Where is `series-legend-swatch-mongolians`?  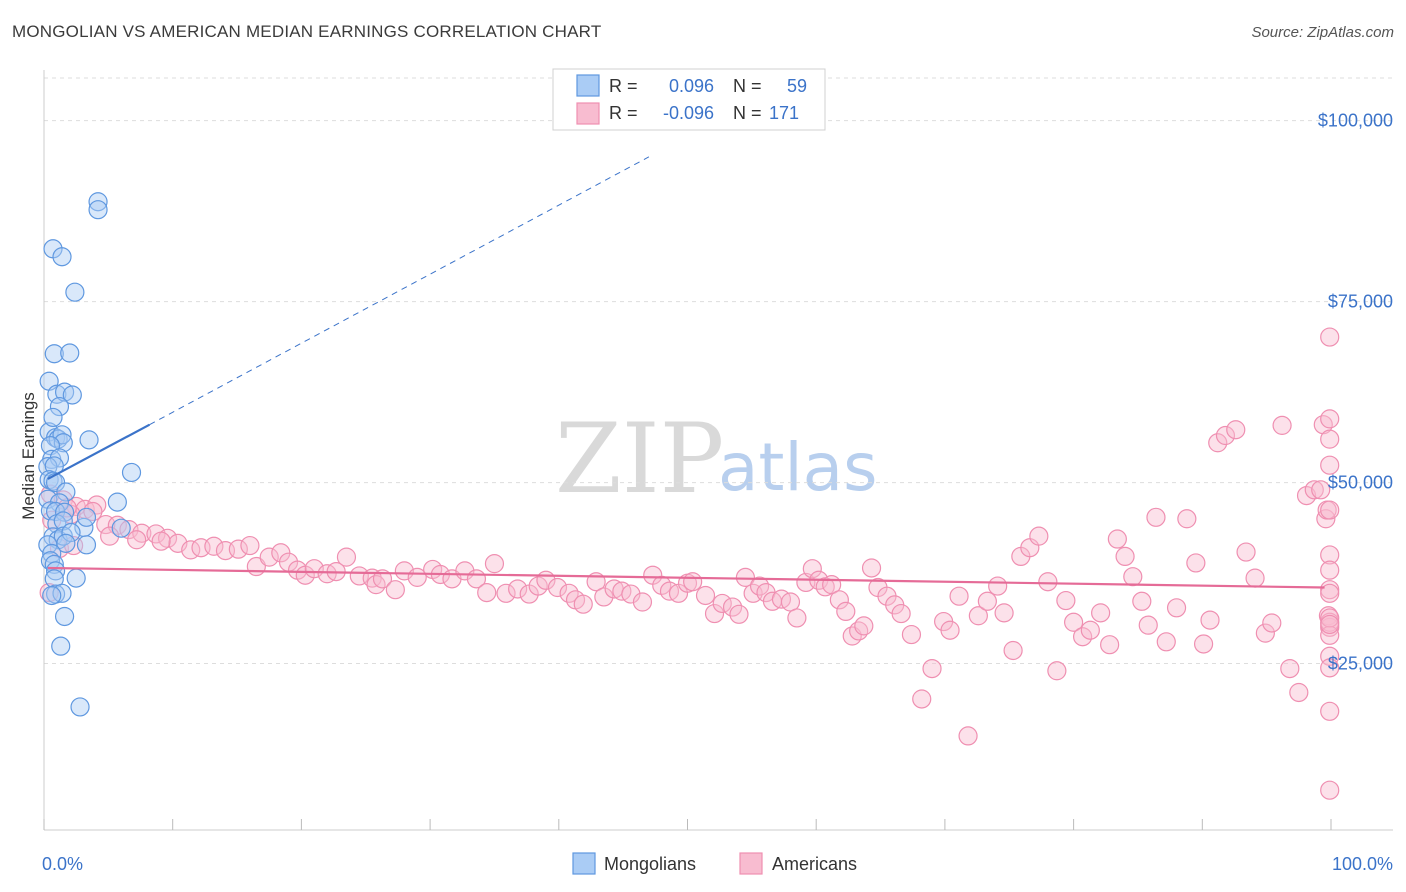 series-legend-swatch-mongolians is located at coordinates (584, 863).